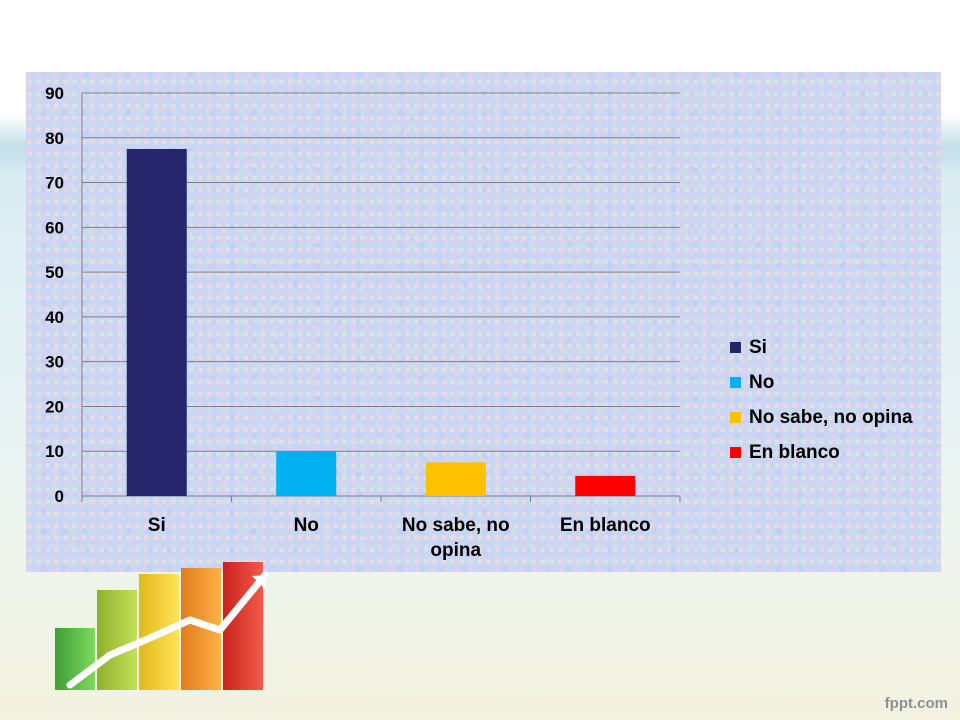 The image size is (960, 720). Describe the element at coordinates (916, 703) in the screenshot. I see `brand-text: fppt.com` at that location.